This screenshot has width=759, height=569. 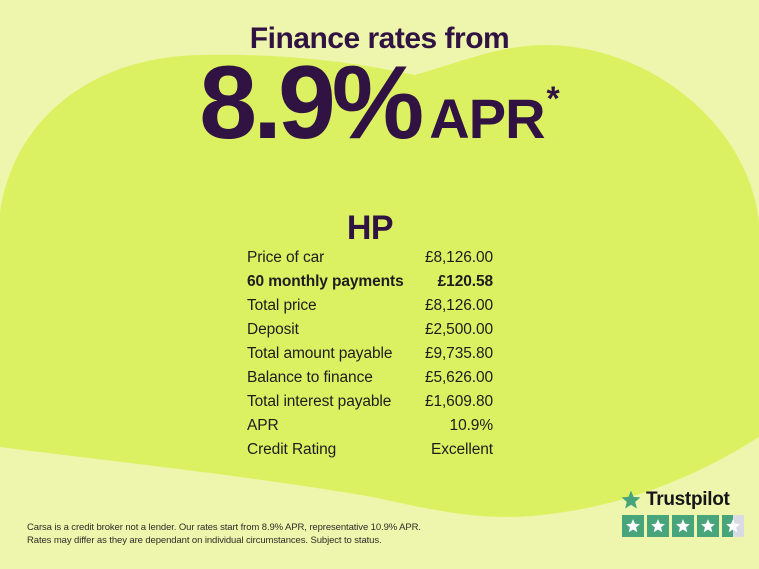 I want to click on table-row: Credit Rating Excellent, so click(x=370, y=450).